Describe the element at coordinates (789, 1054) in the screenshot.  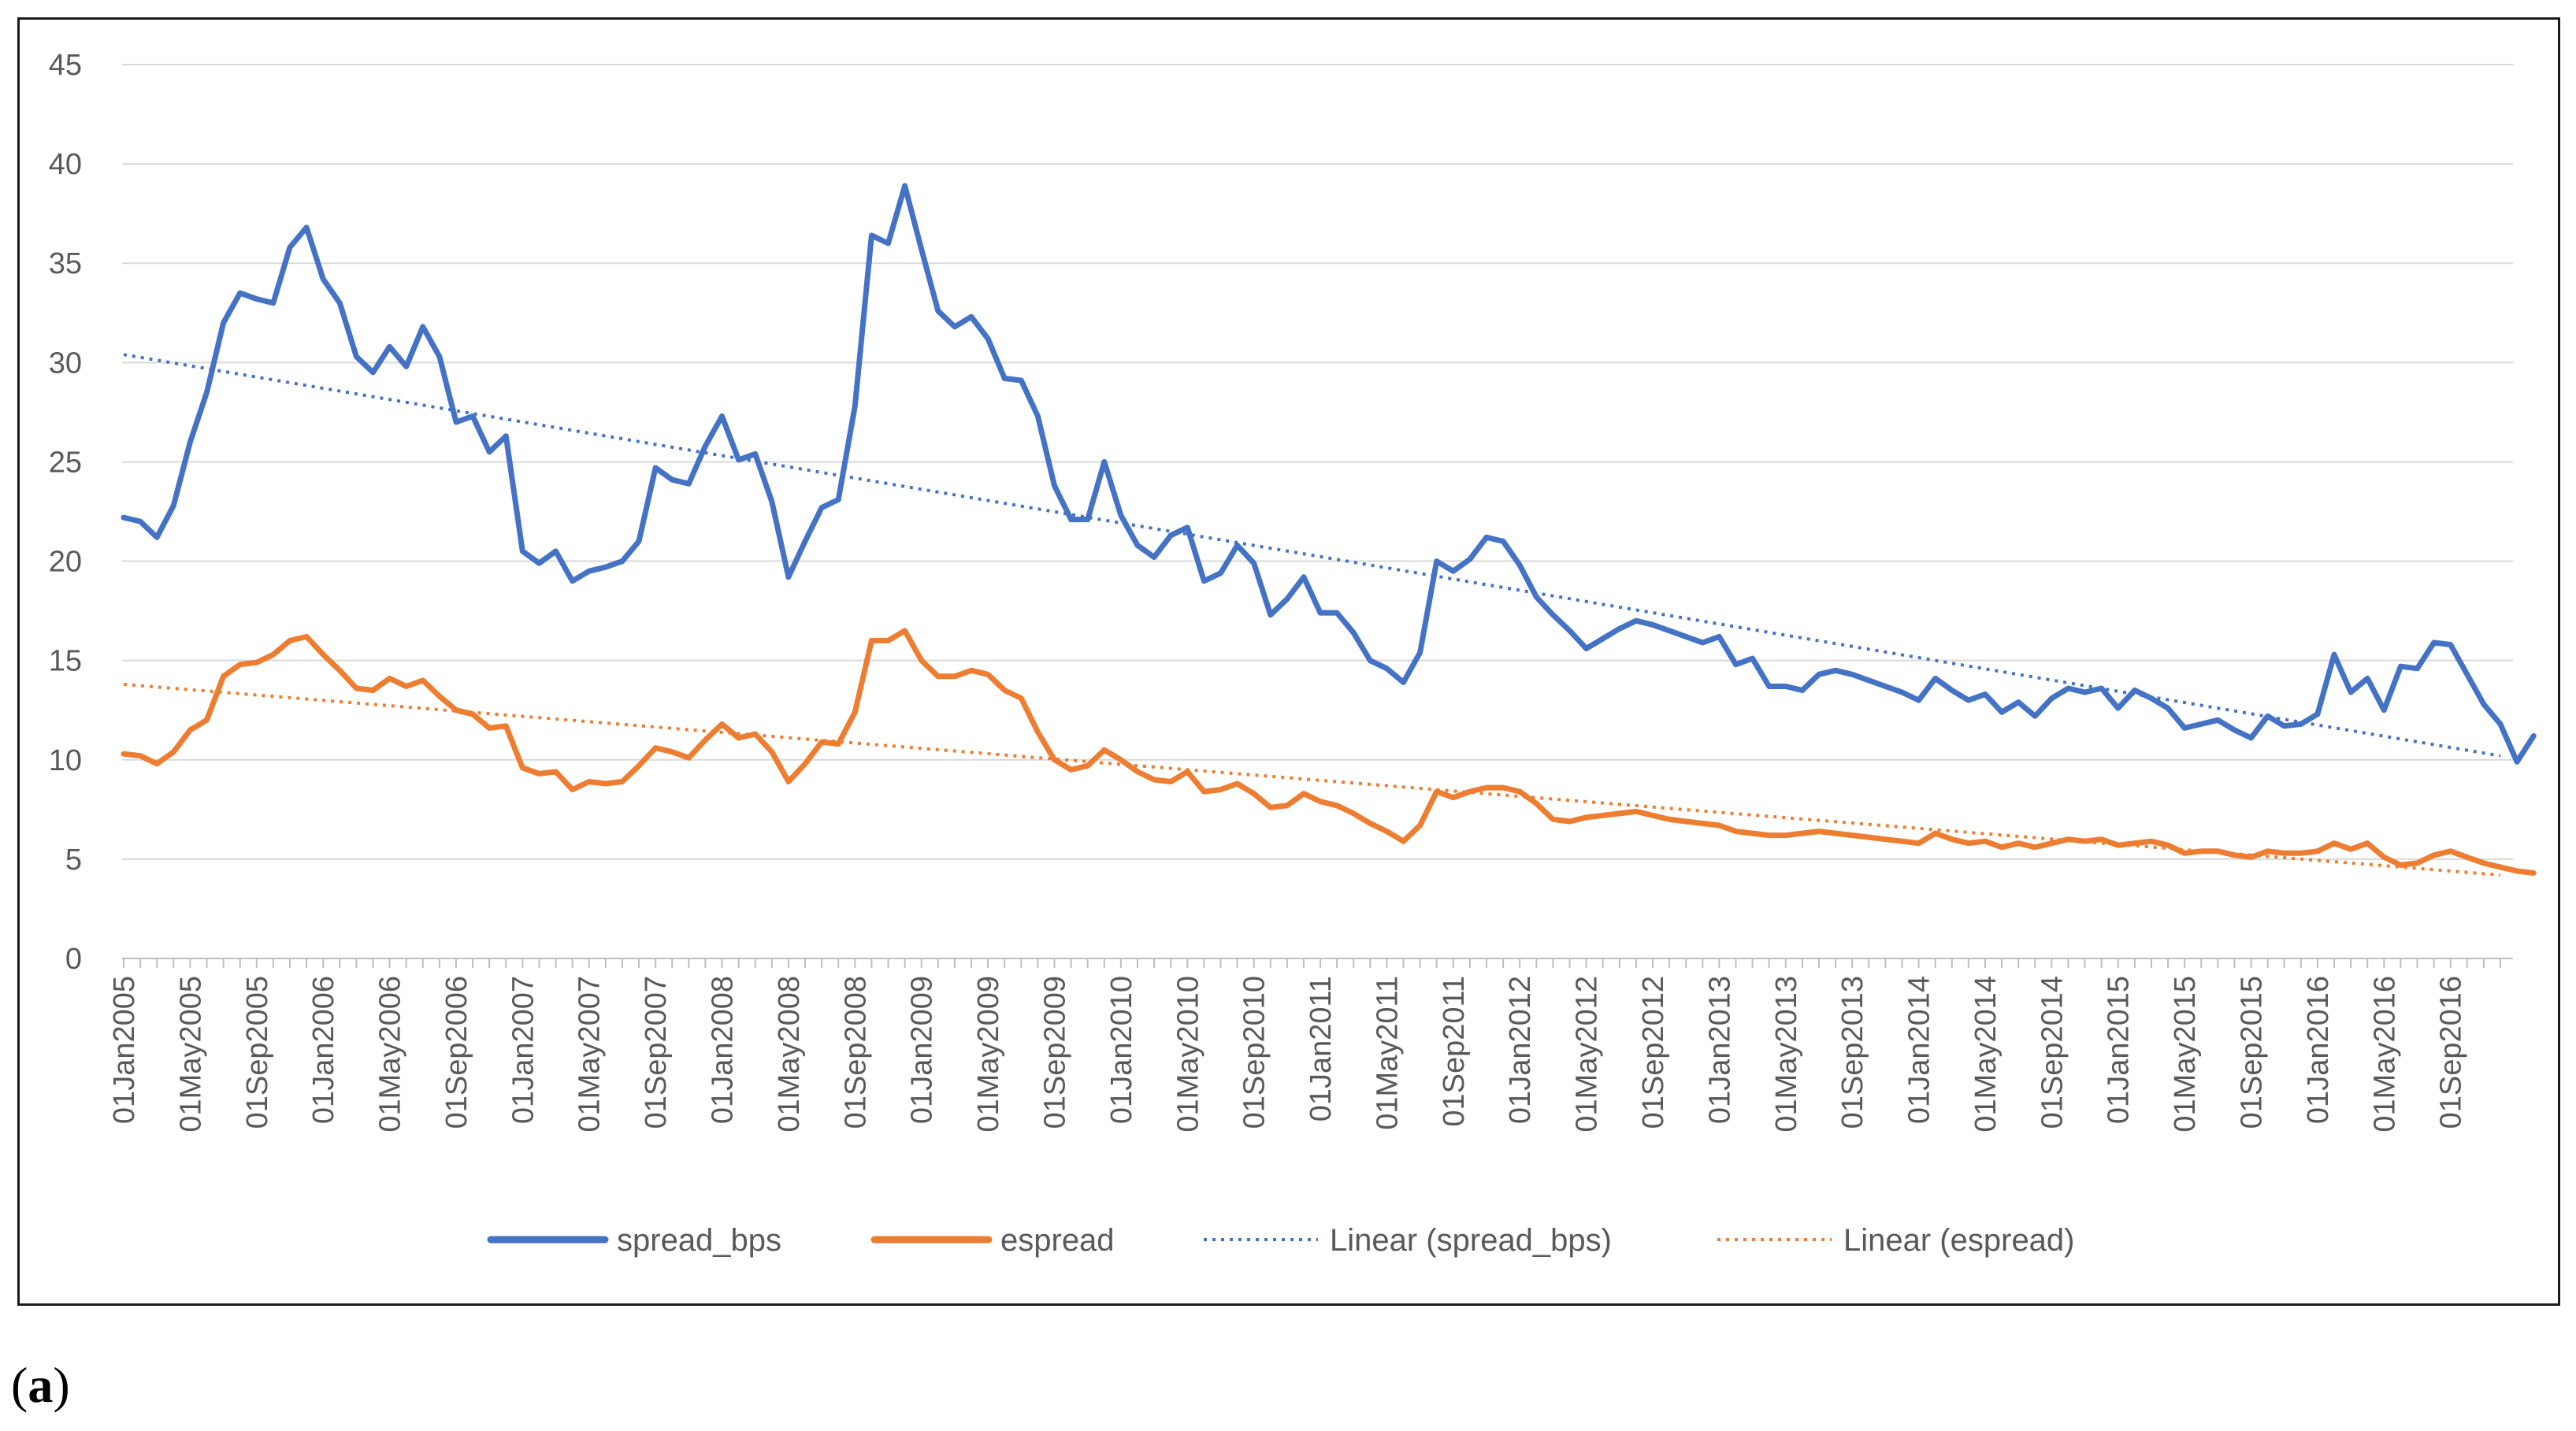
I see `x-tick-label: 01May2008` at that location.